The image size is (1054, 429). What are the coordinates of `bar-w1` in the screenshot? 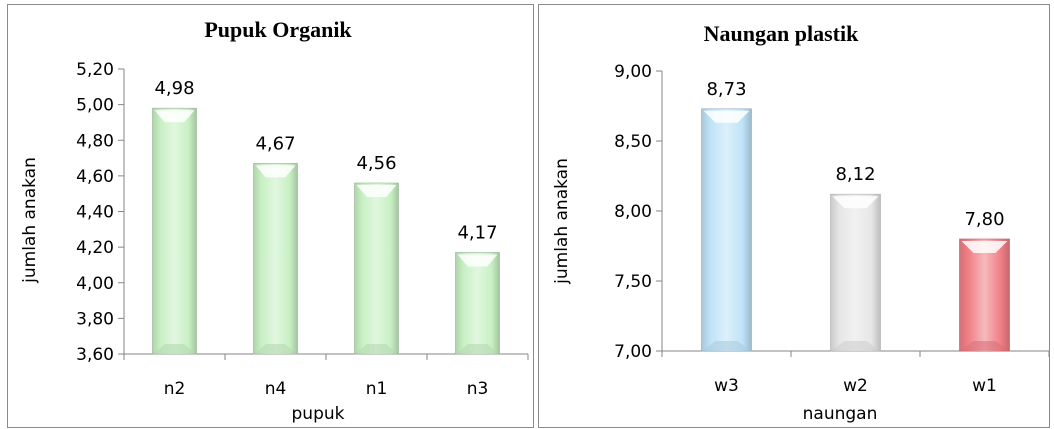 It's located at (984, 295).